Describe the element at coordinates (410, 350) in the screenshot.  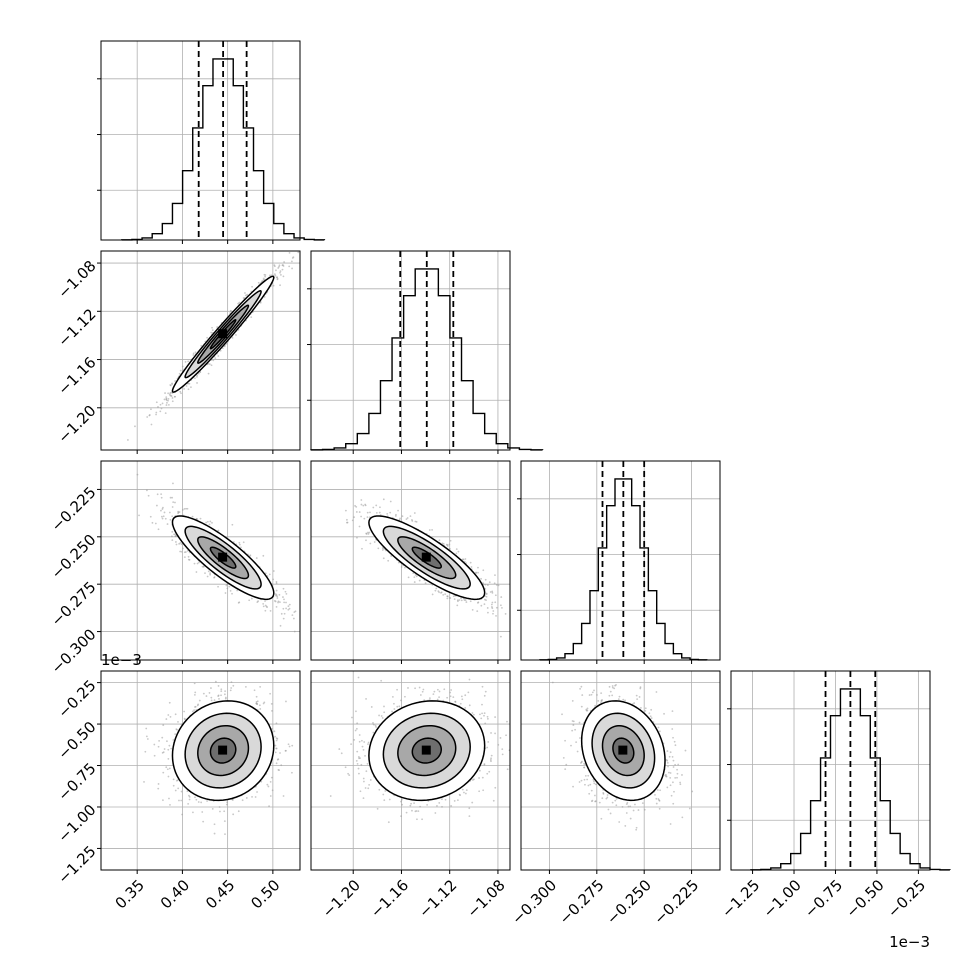
I see `panel-frame` at that location.